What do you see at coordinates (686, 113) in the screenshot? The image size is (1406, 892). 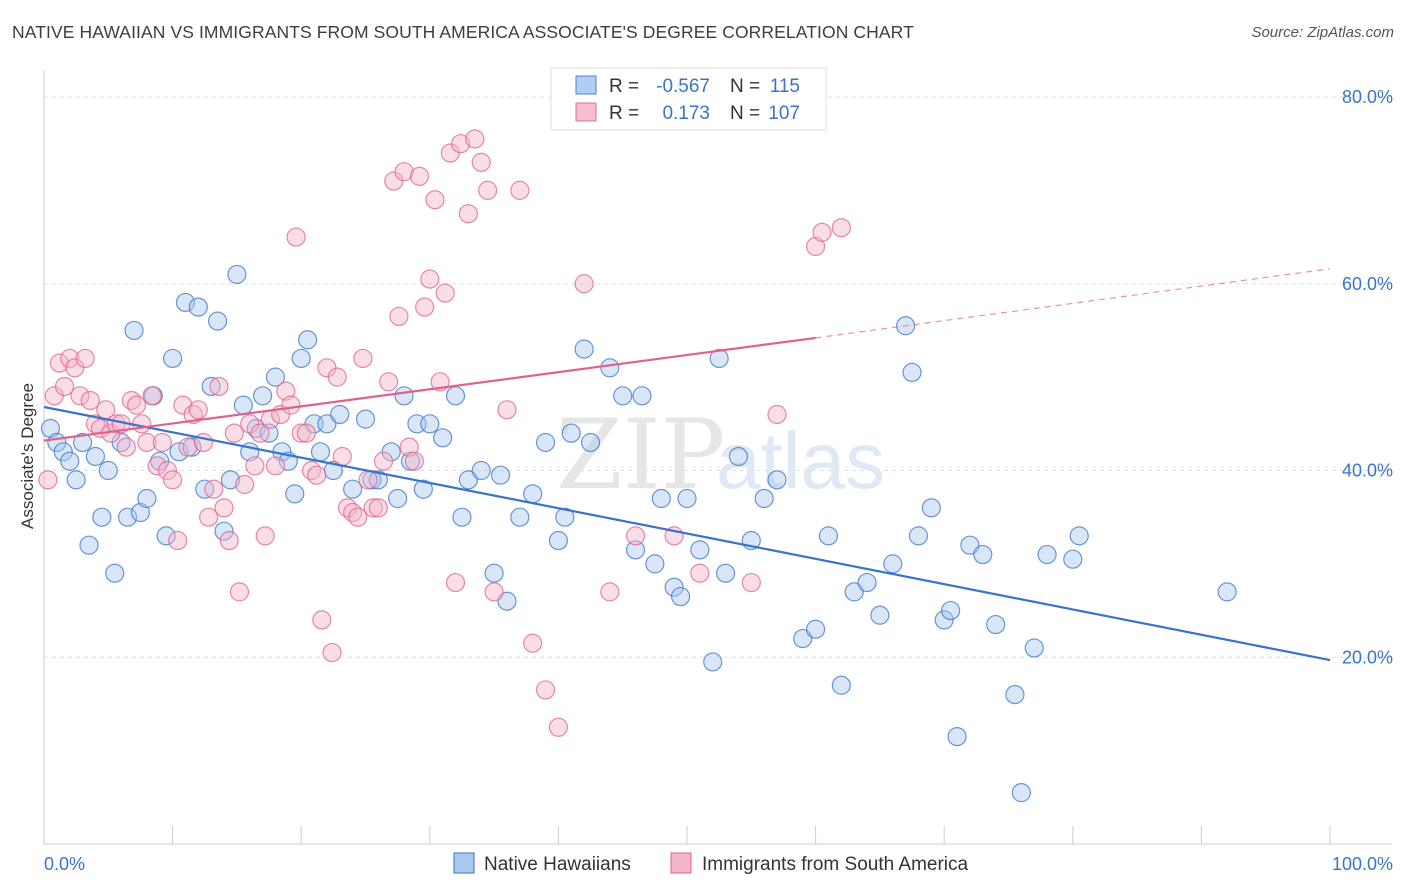 I see `legend-r-value-pink: 0.173` at bounding box center [686, 113].